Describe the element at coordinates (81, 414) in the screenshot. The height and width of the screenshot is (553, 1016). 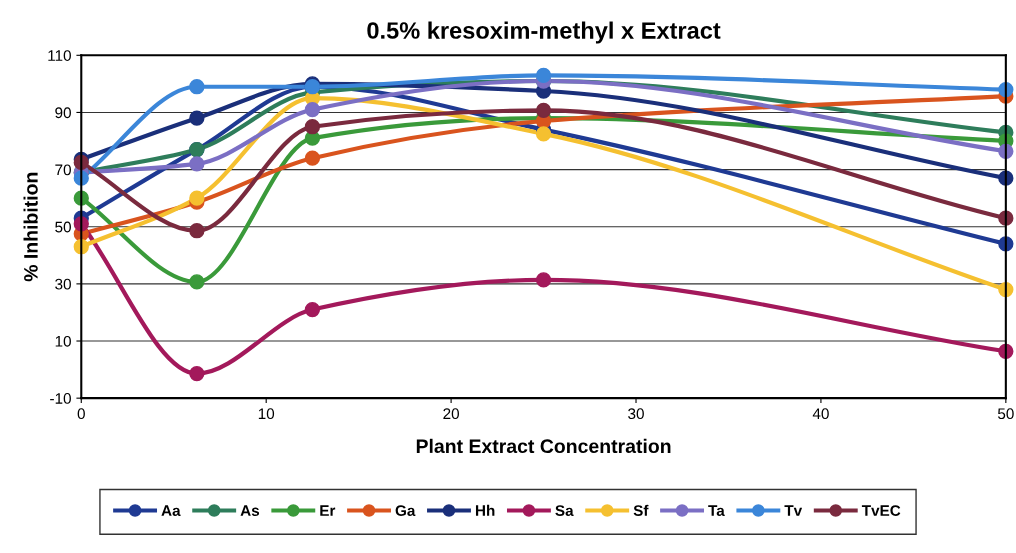
I see `x-tick-label: 0` at that location.